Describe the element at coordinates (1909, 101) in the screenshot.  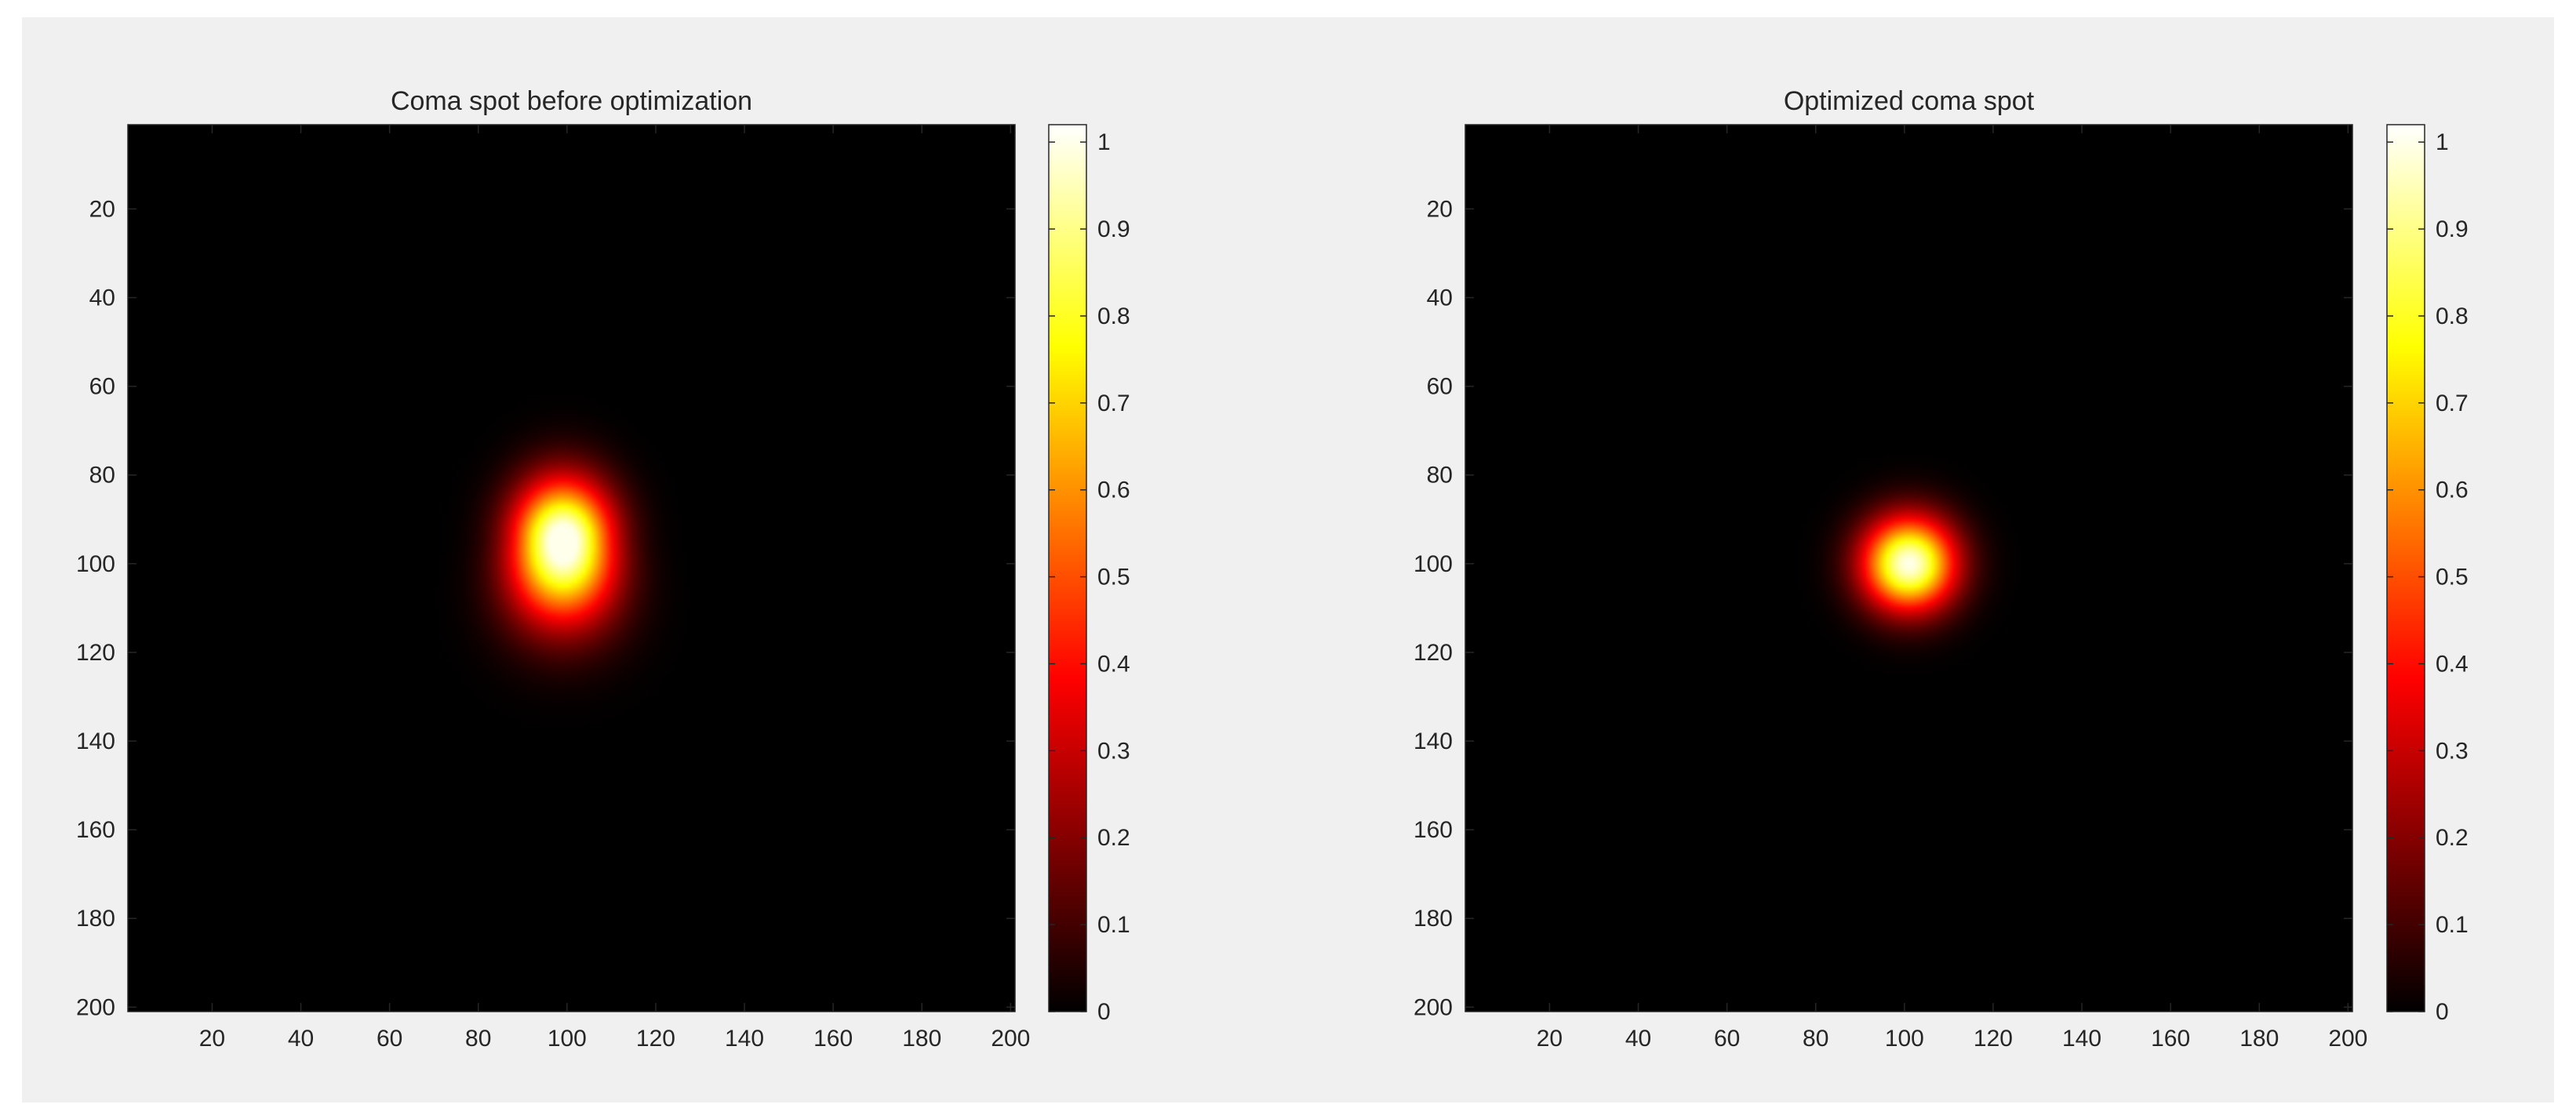
I see `chart-title: Optimized coma spot` at that location.